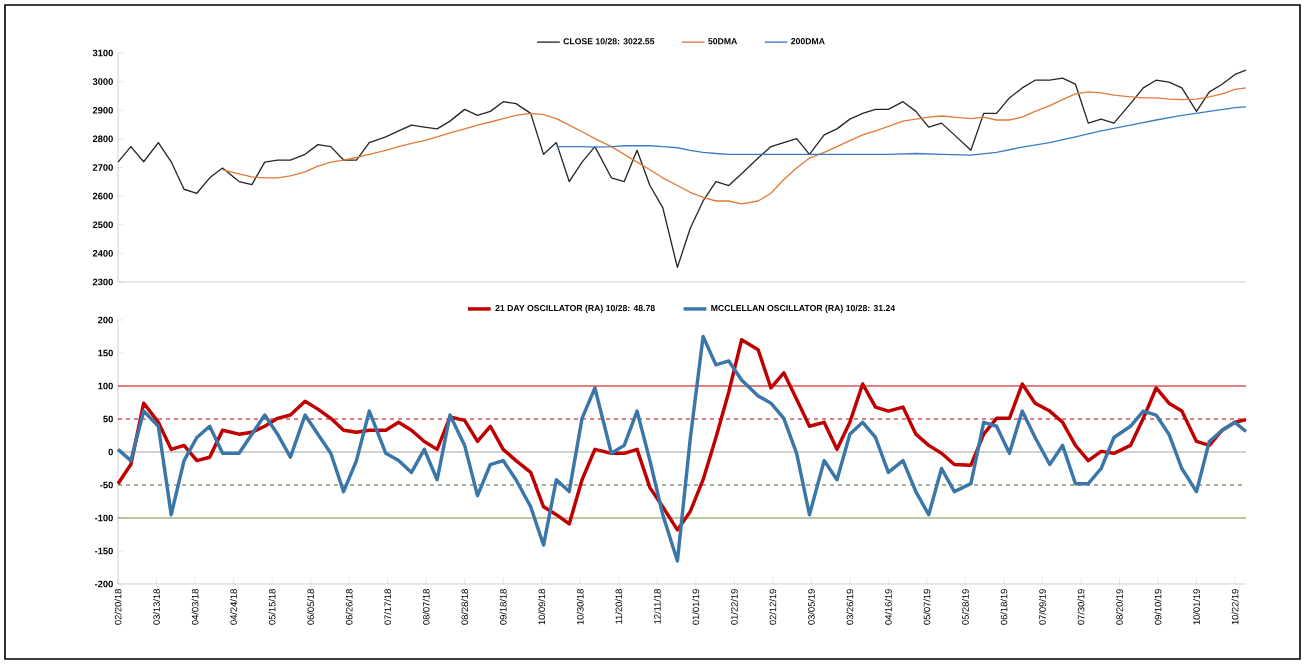  Describe the element at coordinates (1235, 607) in the screenshot. I see `x-tick-label: 10/22/19` at that location.